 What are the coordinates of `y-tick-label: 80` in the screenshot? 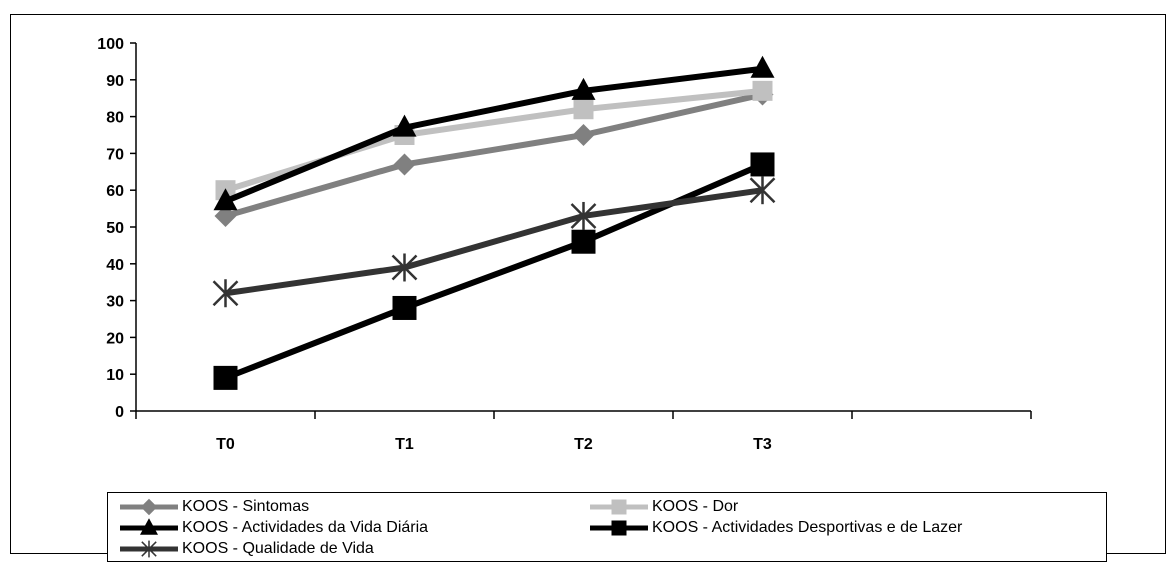 It's located at (115, 118).